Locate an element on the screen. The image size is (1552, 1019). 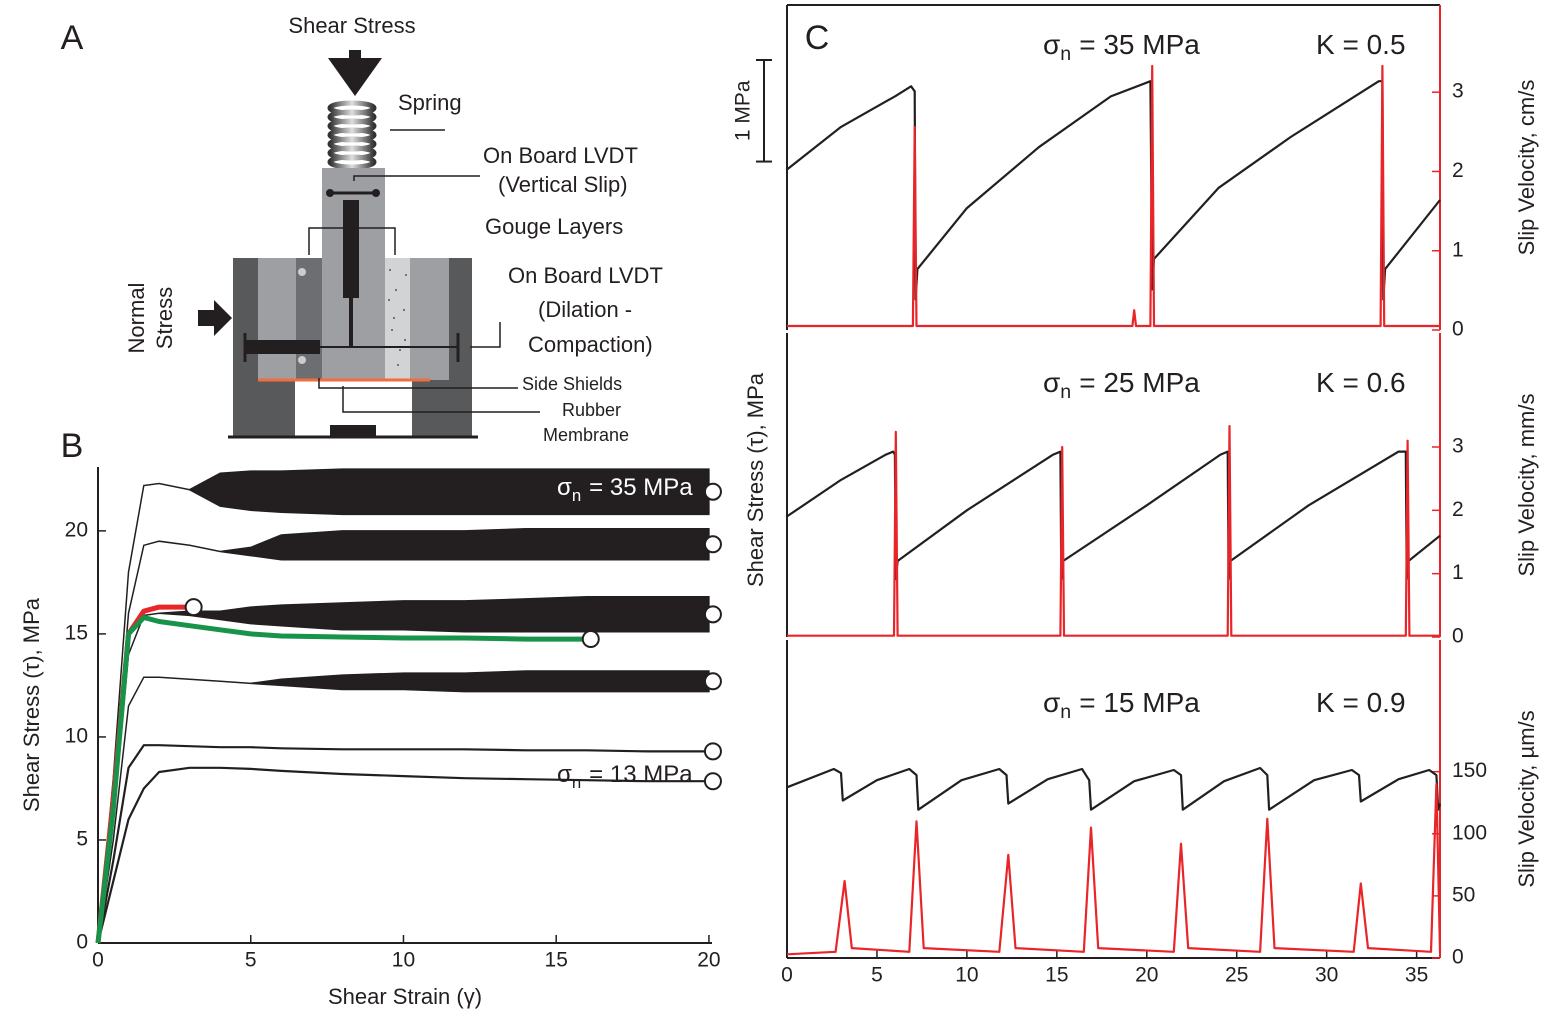
diagram-label: Side Shields is located at coordinates (572, 384).